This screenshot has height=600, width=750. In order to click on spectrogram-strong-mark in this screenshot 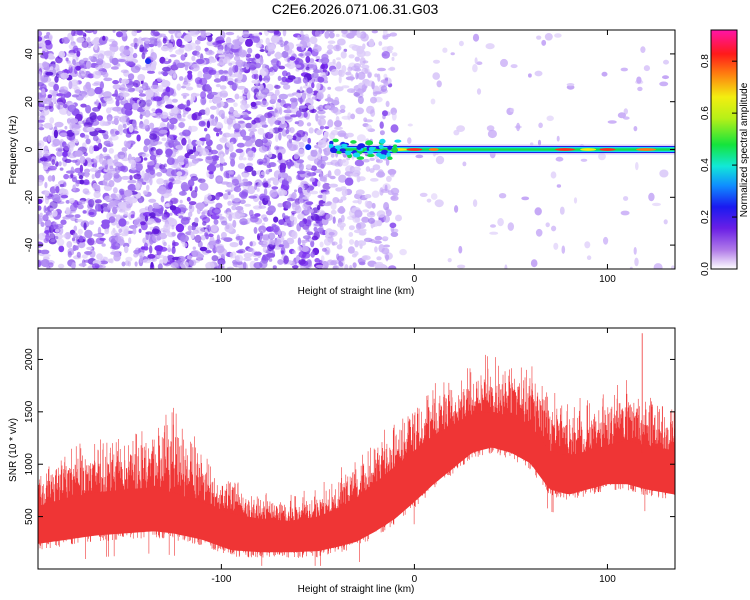, I will do `click(308, 147)`.